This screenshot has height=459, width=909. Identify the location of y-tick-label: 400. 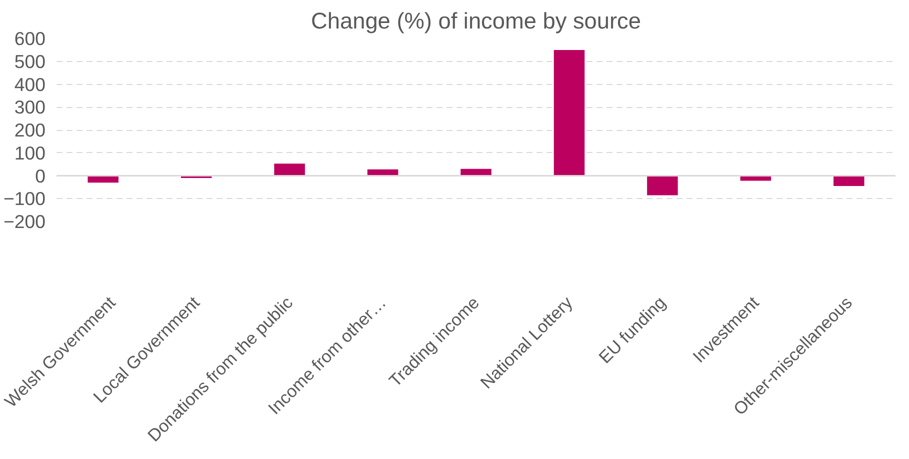
(30, 84).